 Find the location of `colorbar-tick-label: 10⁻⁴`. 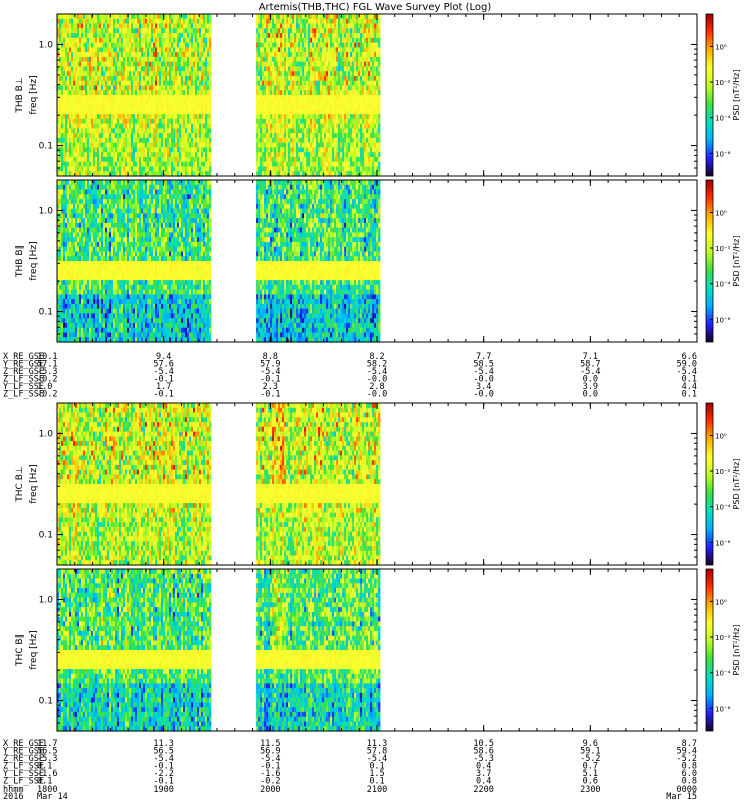

colorbar-tick-label: 10⁻⁴ is located at coordinates (723, 119).